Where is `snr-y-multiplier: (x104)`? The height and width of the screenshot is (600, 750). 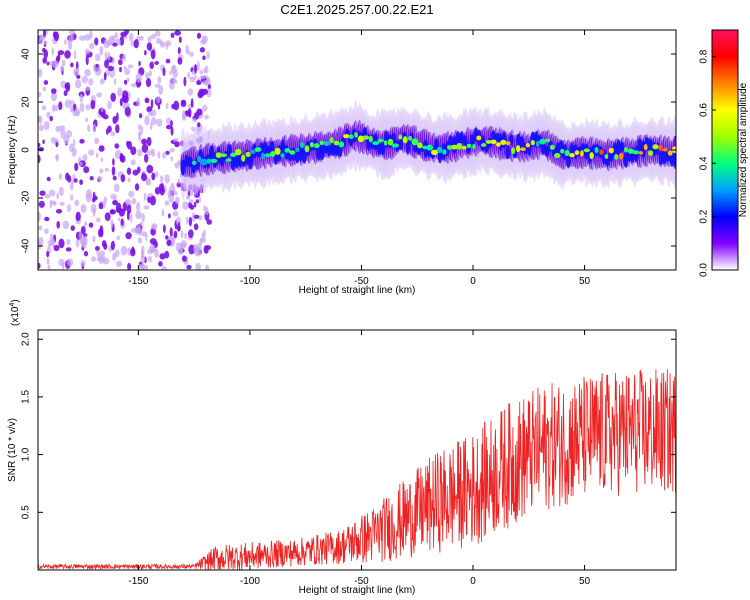
snr-y-multiplier: (x104) is located at coordinates (15, 312).